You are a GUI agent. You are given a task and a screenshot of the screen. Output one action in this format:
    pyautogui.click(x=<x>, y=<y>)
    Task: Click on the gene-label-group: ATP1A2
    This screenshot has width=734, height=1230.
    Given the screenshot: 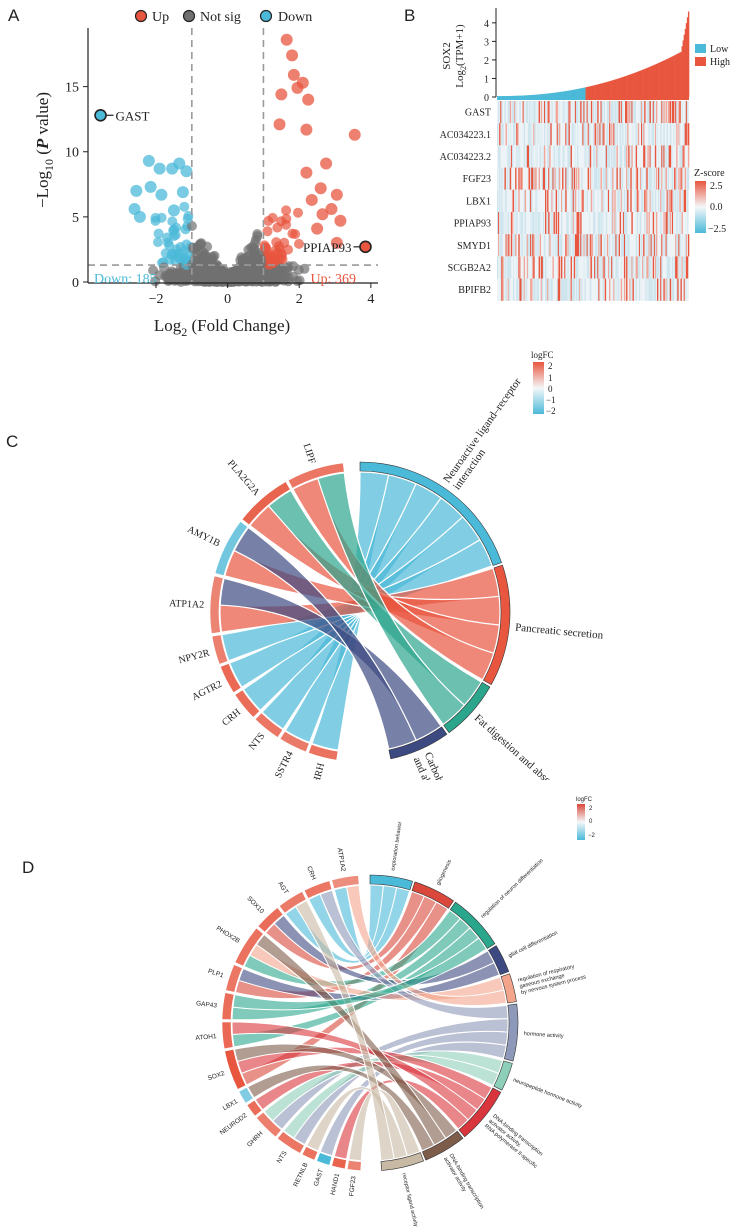 What is the action you would take?
    pyautogui.click(x=341, y=859)
    